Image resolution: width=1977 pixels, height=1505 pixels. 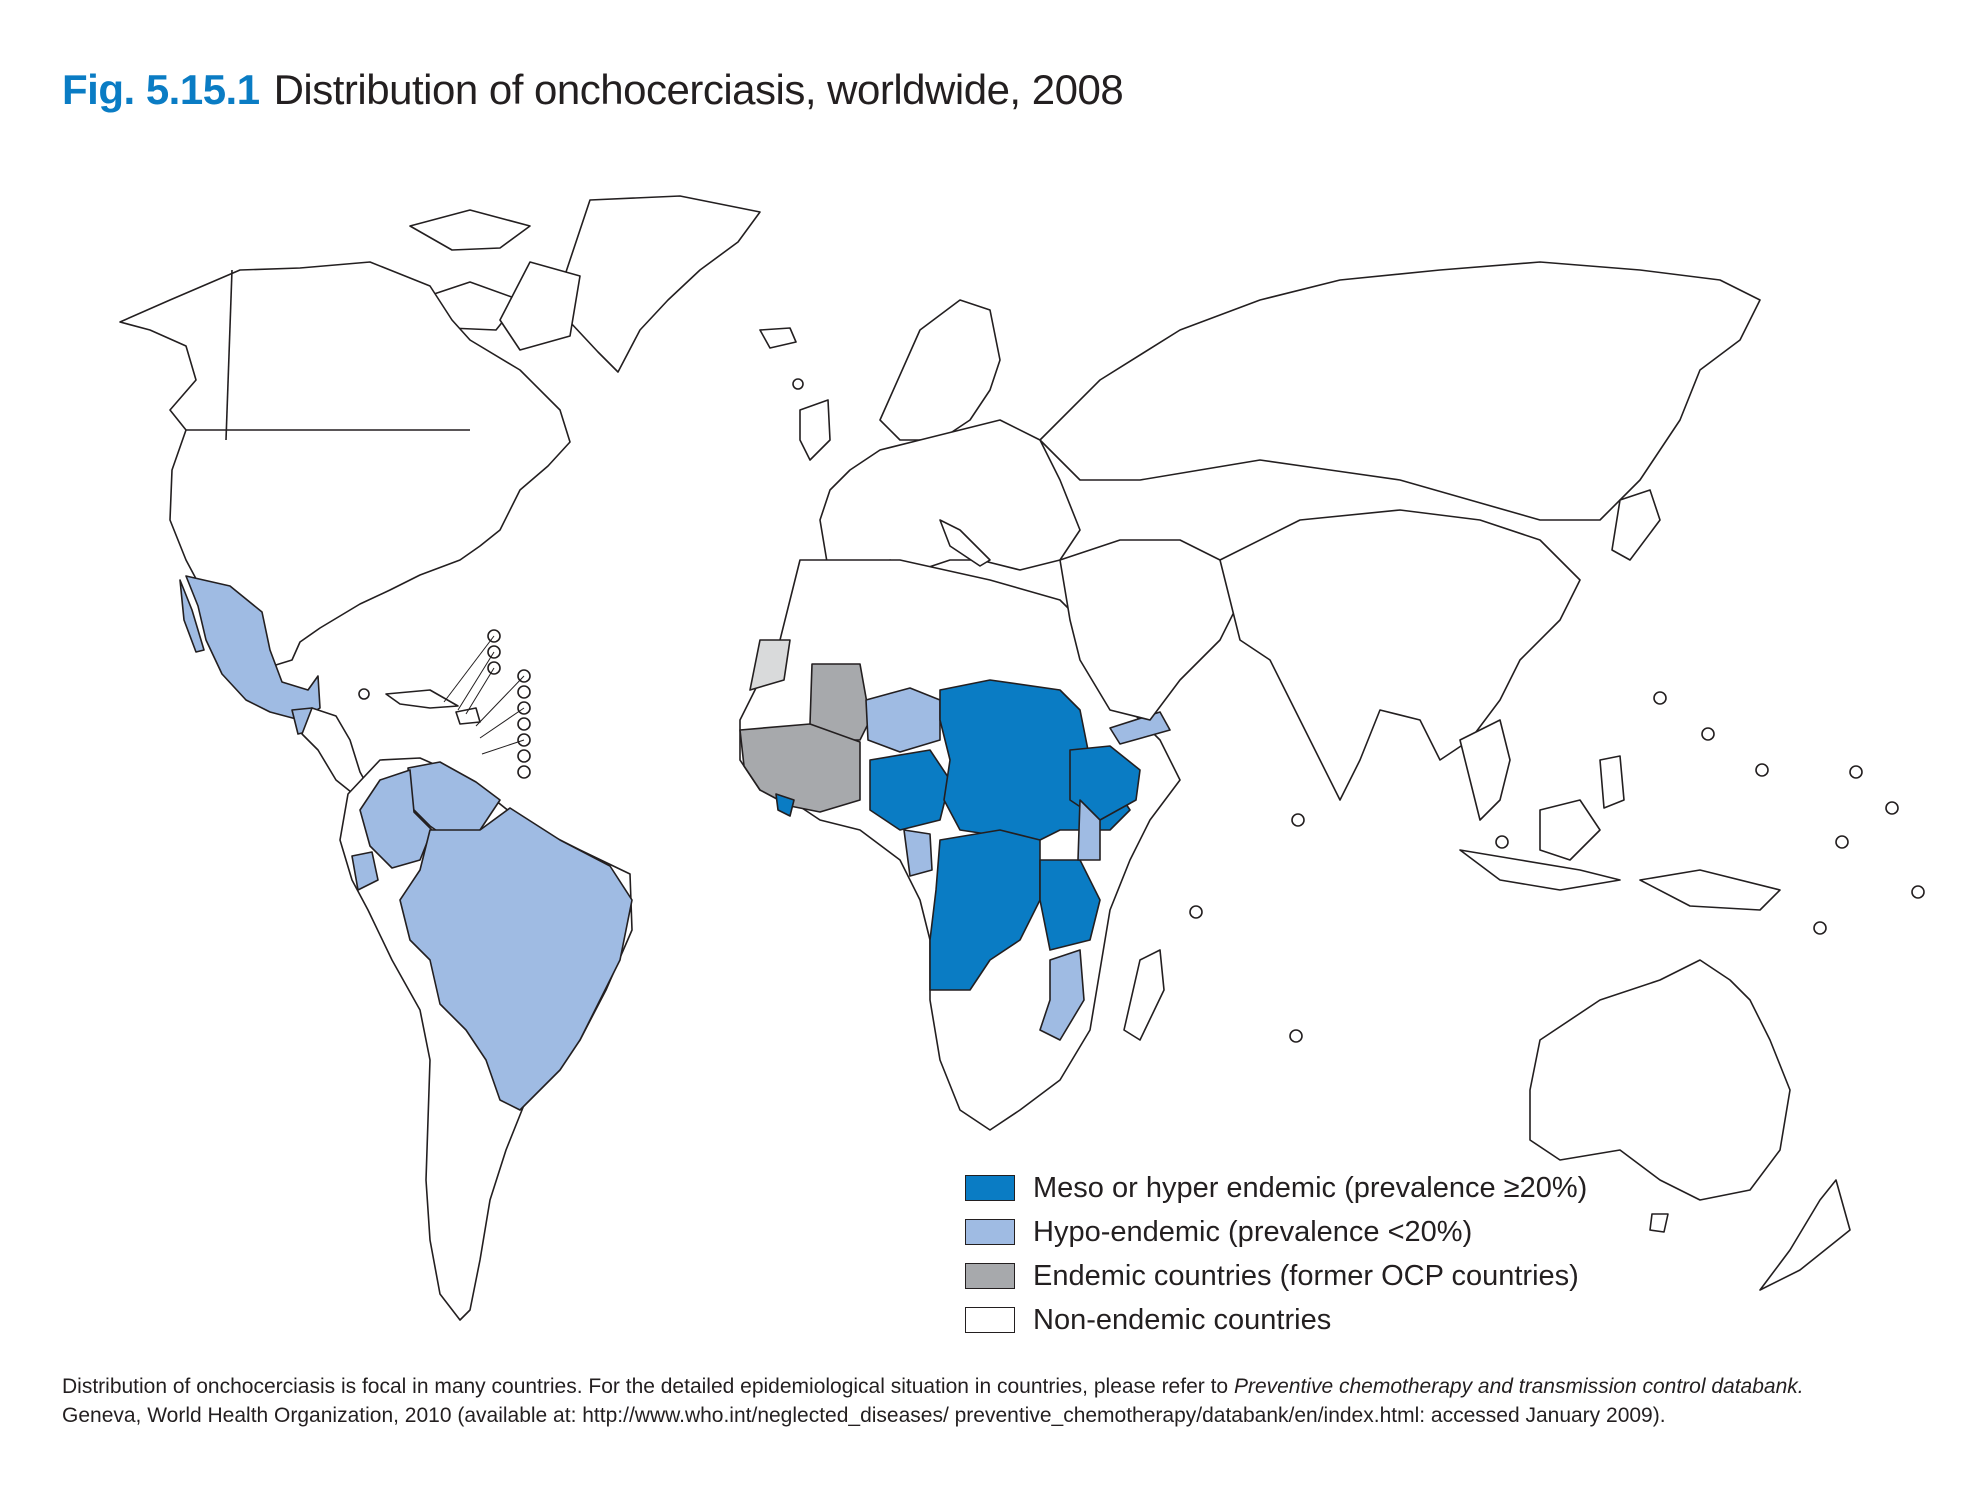 I want to click on kenya, so click(x=1089, y=830).